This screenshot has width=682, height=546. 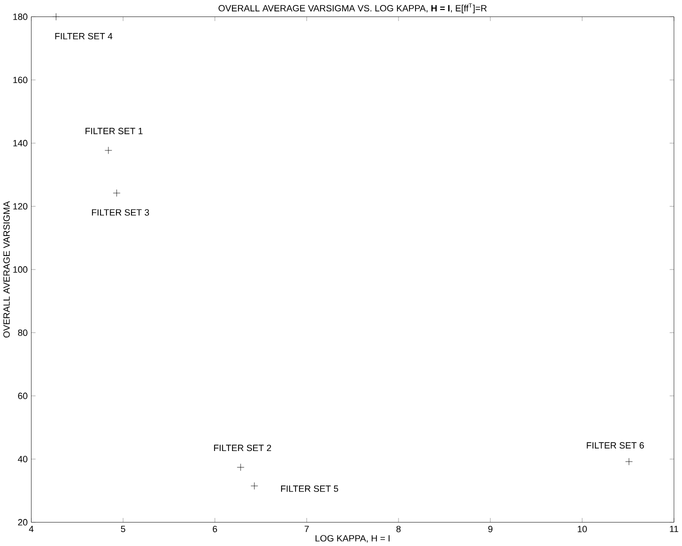 What do you see at coordinates (31, 529) in the screenshot?
I see `x-tick-label: 4` at bounding box center [31, 529].